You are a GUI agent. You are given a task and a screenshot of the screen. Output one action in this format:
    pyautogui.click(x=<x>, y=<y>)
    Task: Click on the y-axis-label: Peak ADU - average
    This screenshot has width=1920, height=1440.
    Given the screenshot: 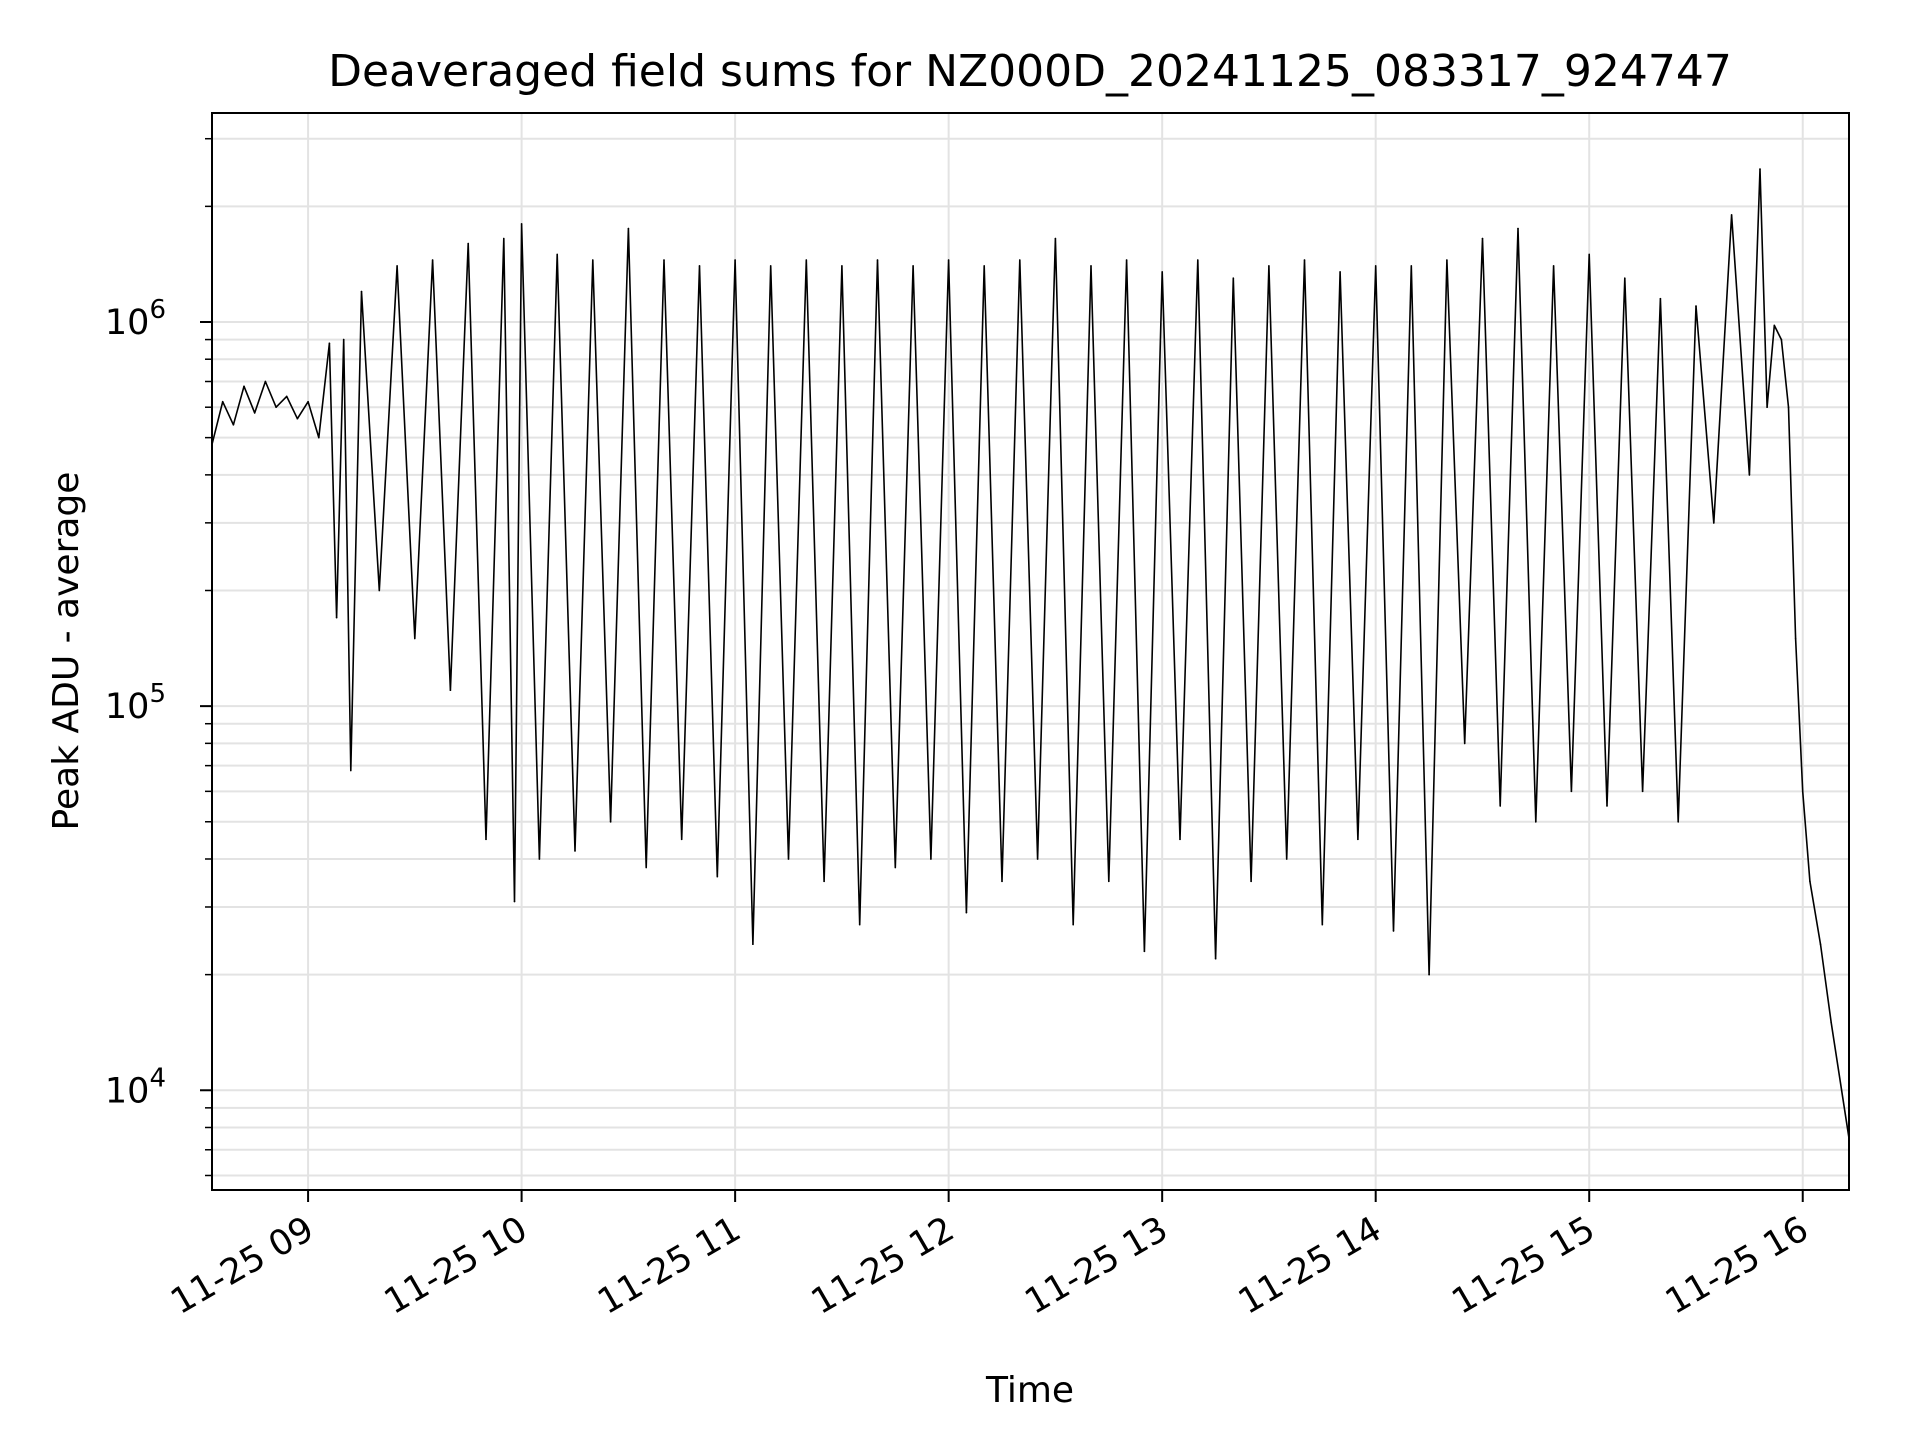 What is the action you would take?
    pyautogui.click(x=66, y=651)
    